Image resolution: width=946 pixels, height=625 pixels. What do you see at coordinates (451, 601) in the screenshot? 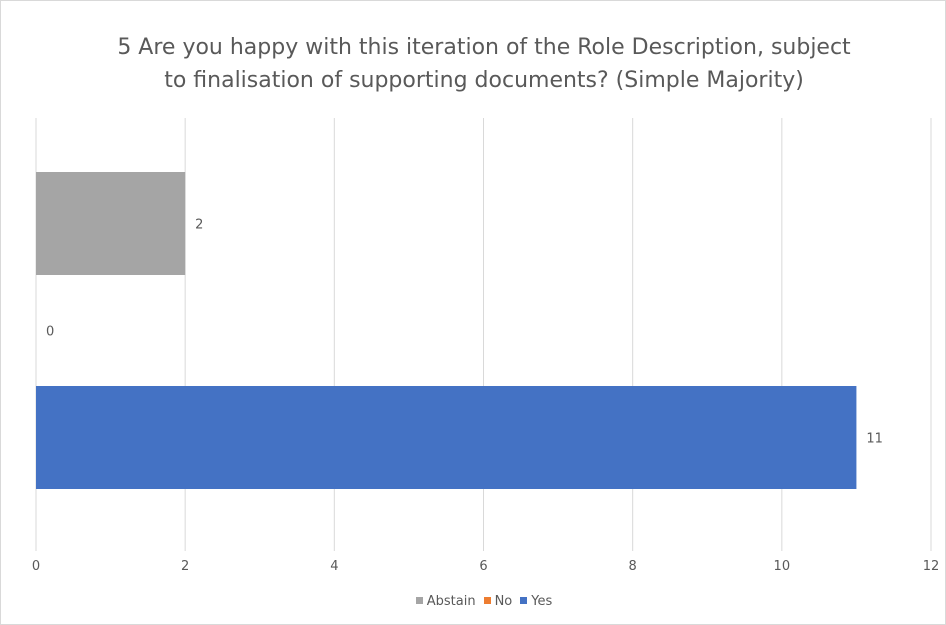
I see `legend-label: Abstain` at bounding box center [451, 601].